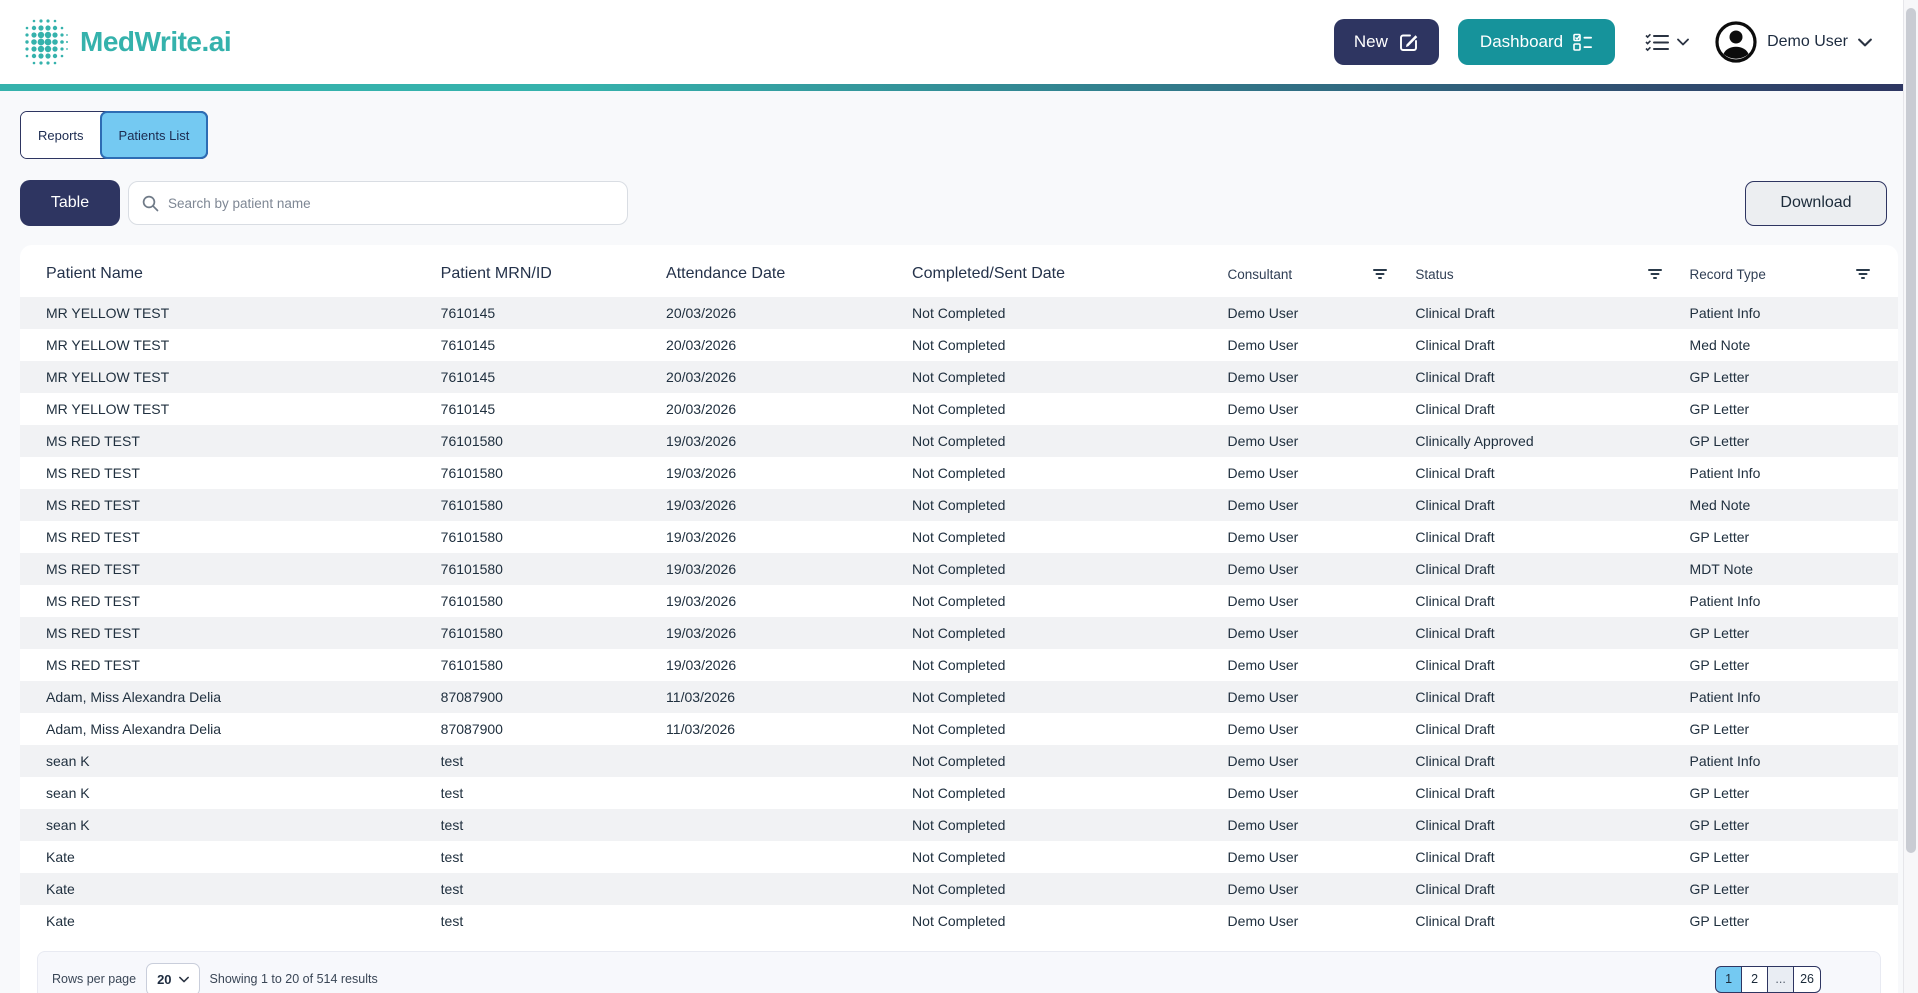 The height and width of the screenshot is (993, 1918). I want to click on dashboard-button-label: Dashboard, so click(1521, 41).